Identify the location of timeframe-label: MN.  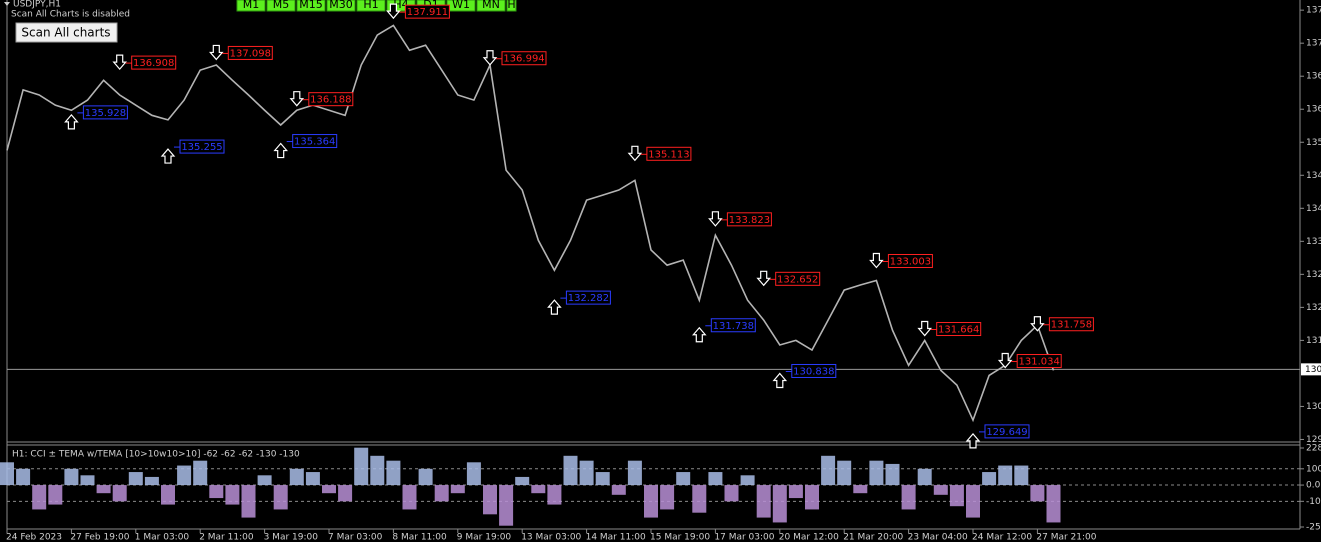
(491, 5).